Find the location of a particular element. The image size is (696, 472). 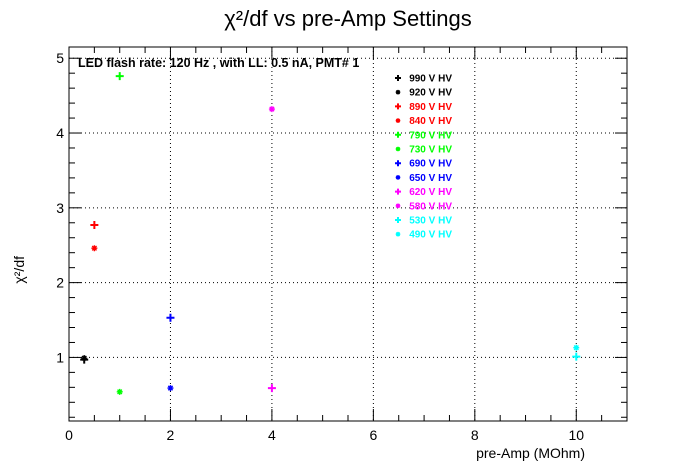

legend-label: 890 V HV is located at coordinates (430, 107).